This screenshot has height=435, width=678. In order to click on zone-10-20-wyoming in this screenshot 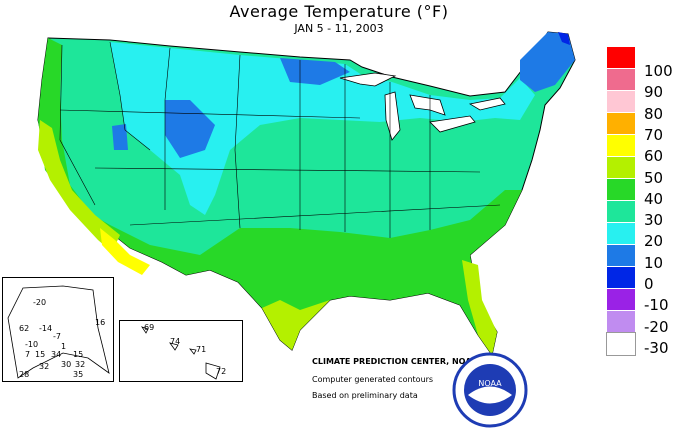, I will do `click(190, 129)`.